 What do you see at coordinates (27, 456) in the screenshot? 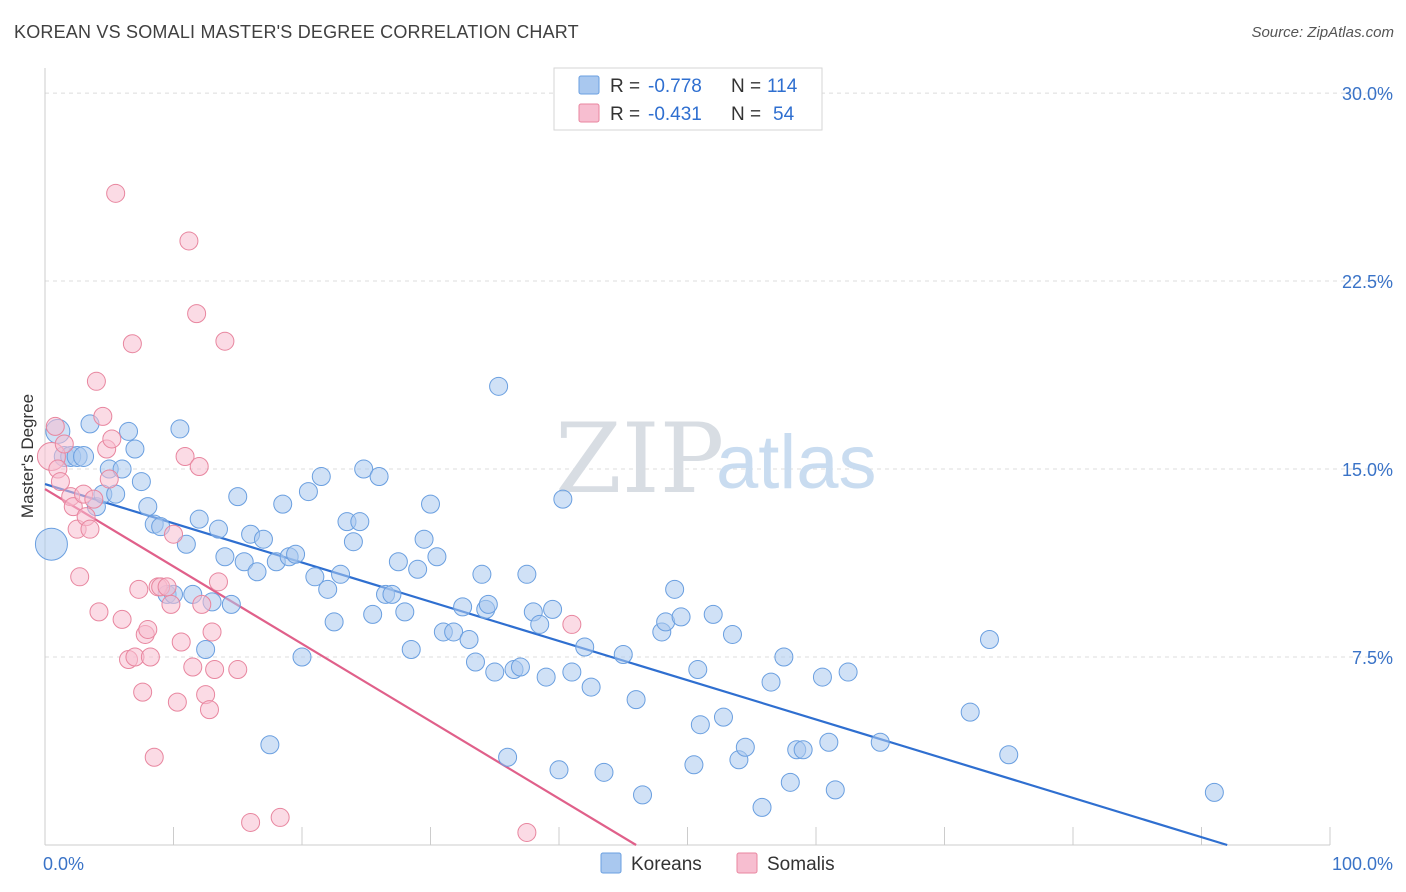
I see `y-axis-label: Master's Degree` at bounding box center [27, 456].